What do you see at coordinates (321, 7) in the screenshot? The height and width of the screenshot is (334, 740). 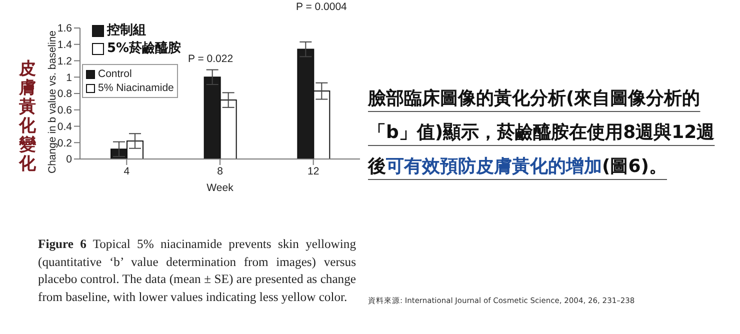 I see `text: P = 0.0004` at bounding box center [321, 7].